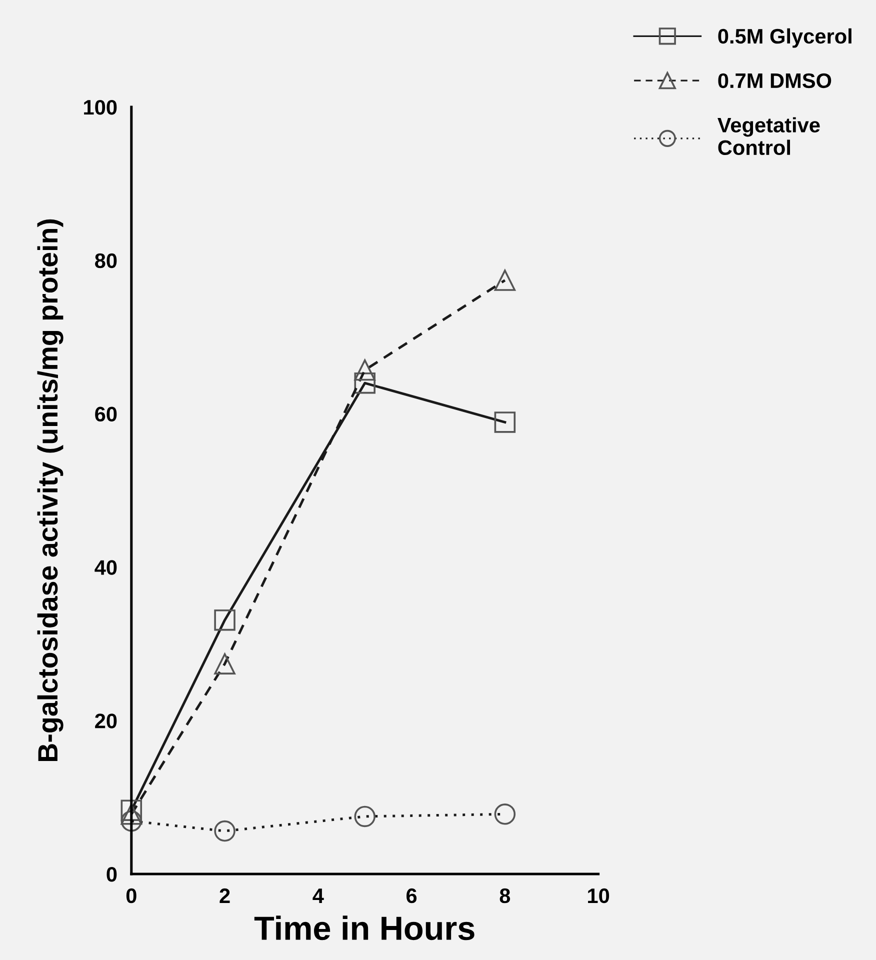  Describe the element at coordinates (106, 414) in the screenshot. I see `y-tick-label: 60` at that location.